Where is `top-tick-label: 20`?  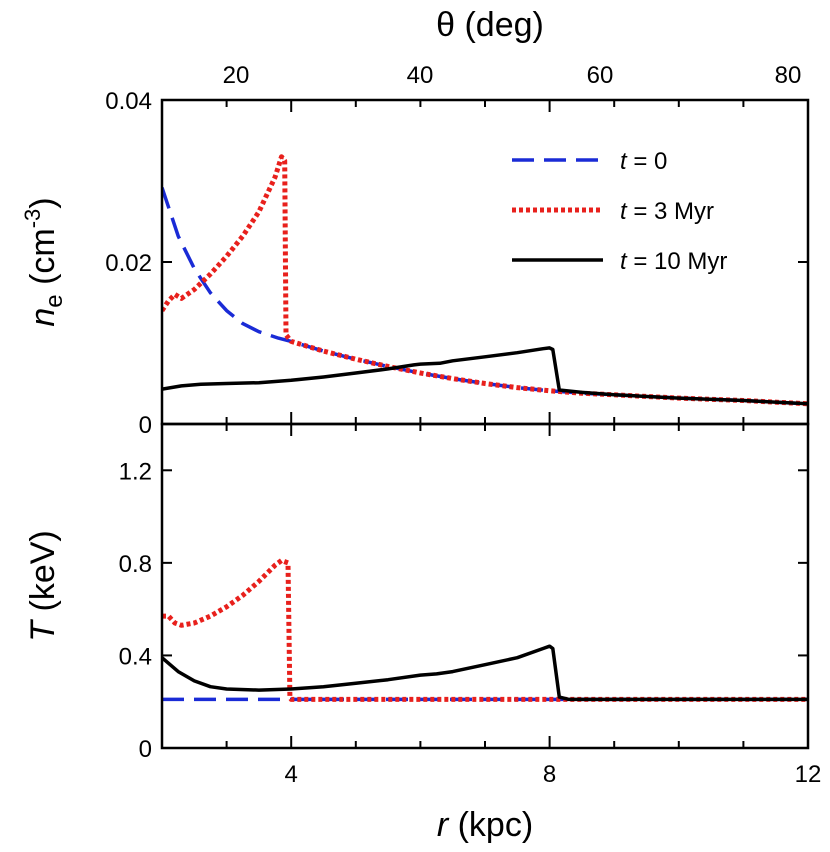
top-tick-label: 20 is located at coordinates (236, 75).